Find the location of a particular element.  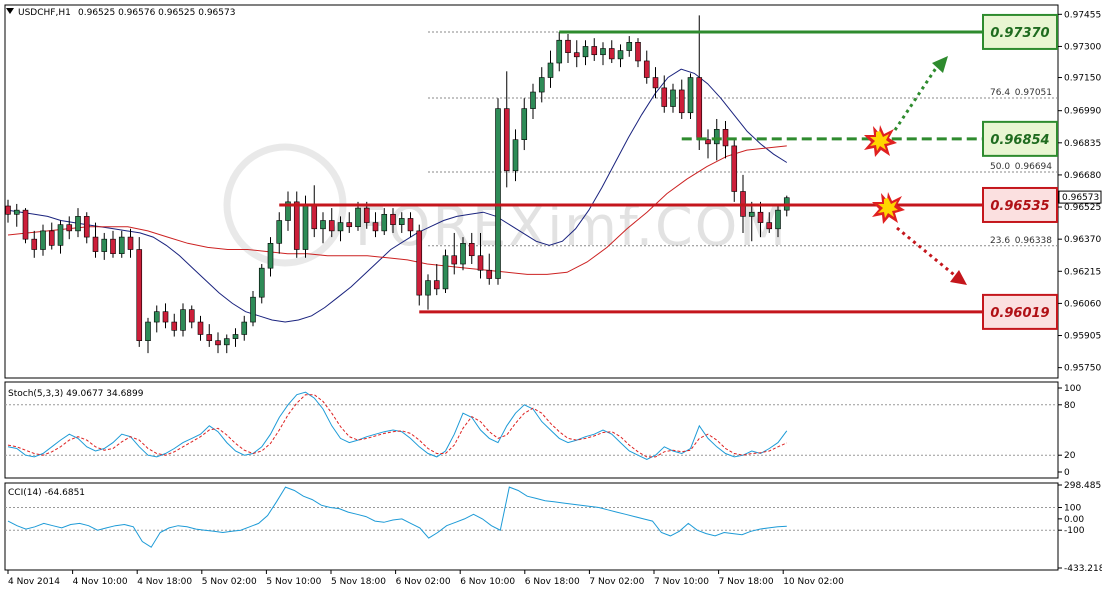

current-price-label: 0.96573 is located at coordinates (1080, 198).